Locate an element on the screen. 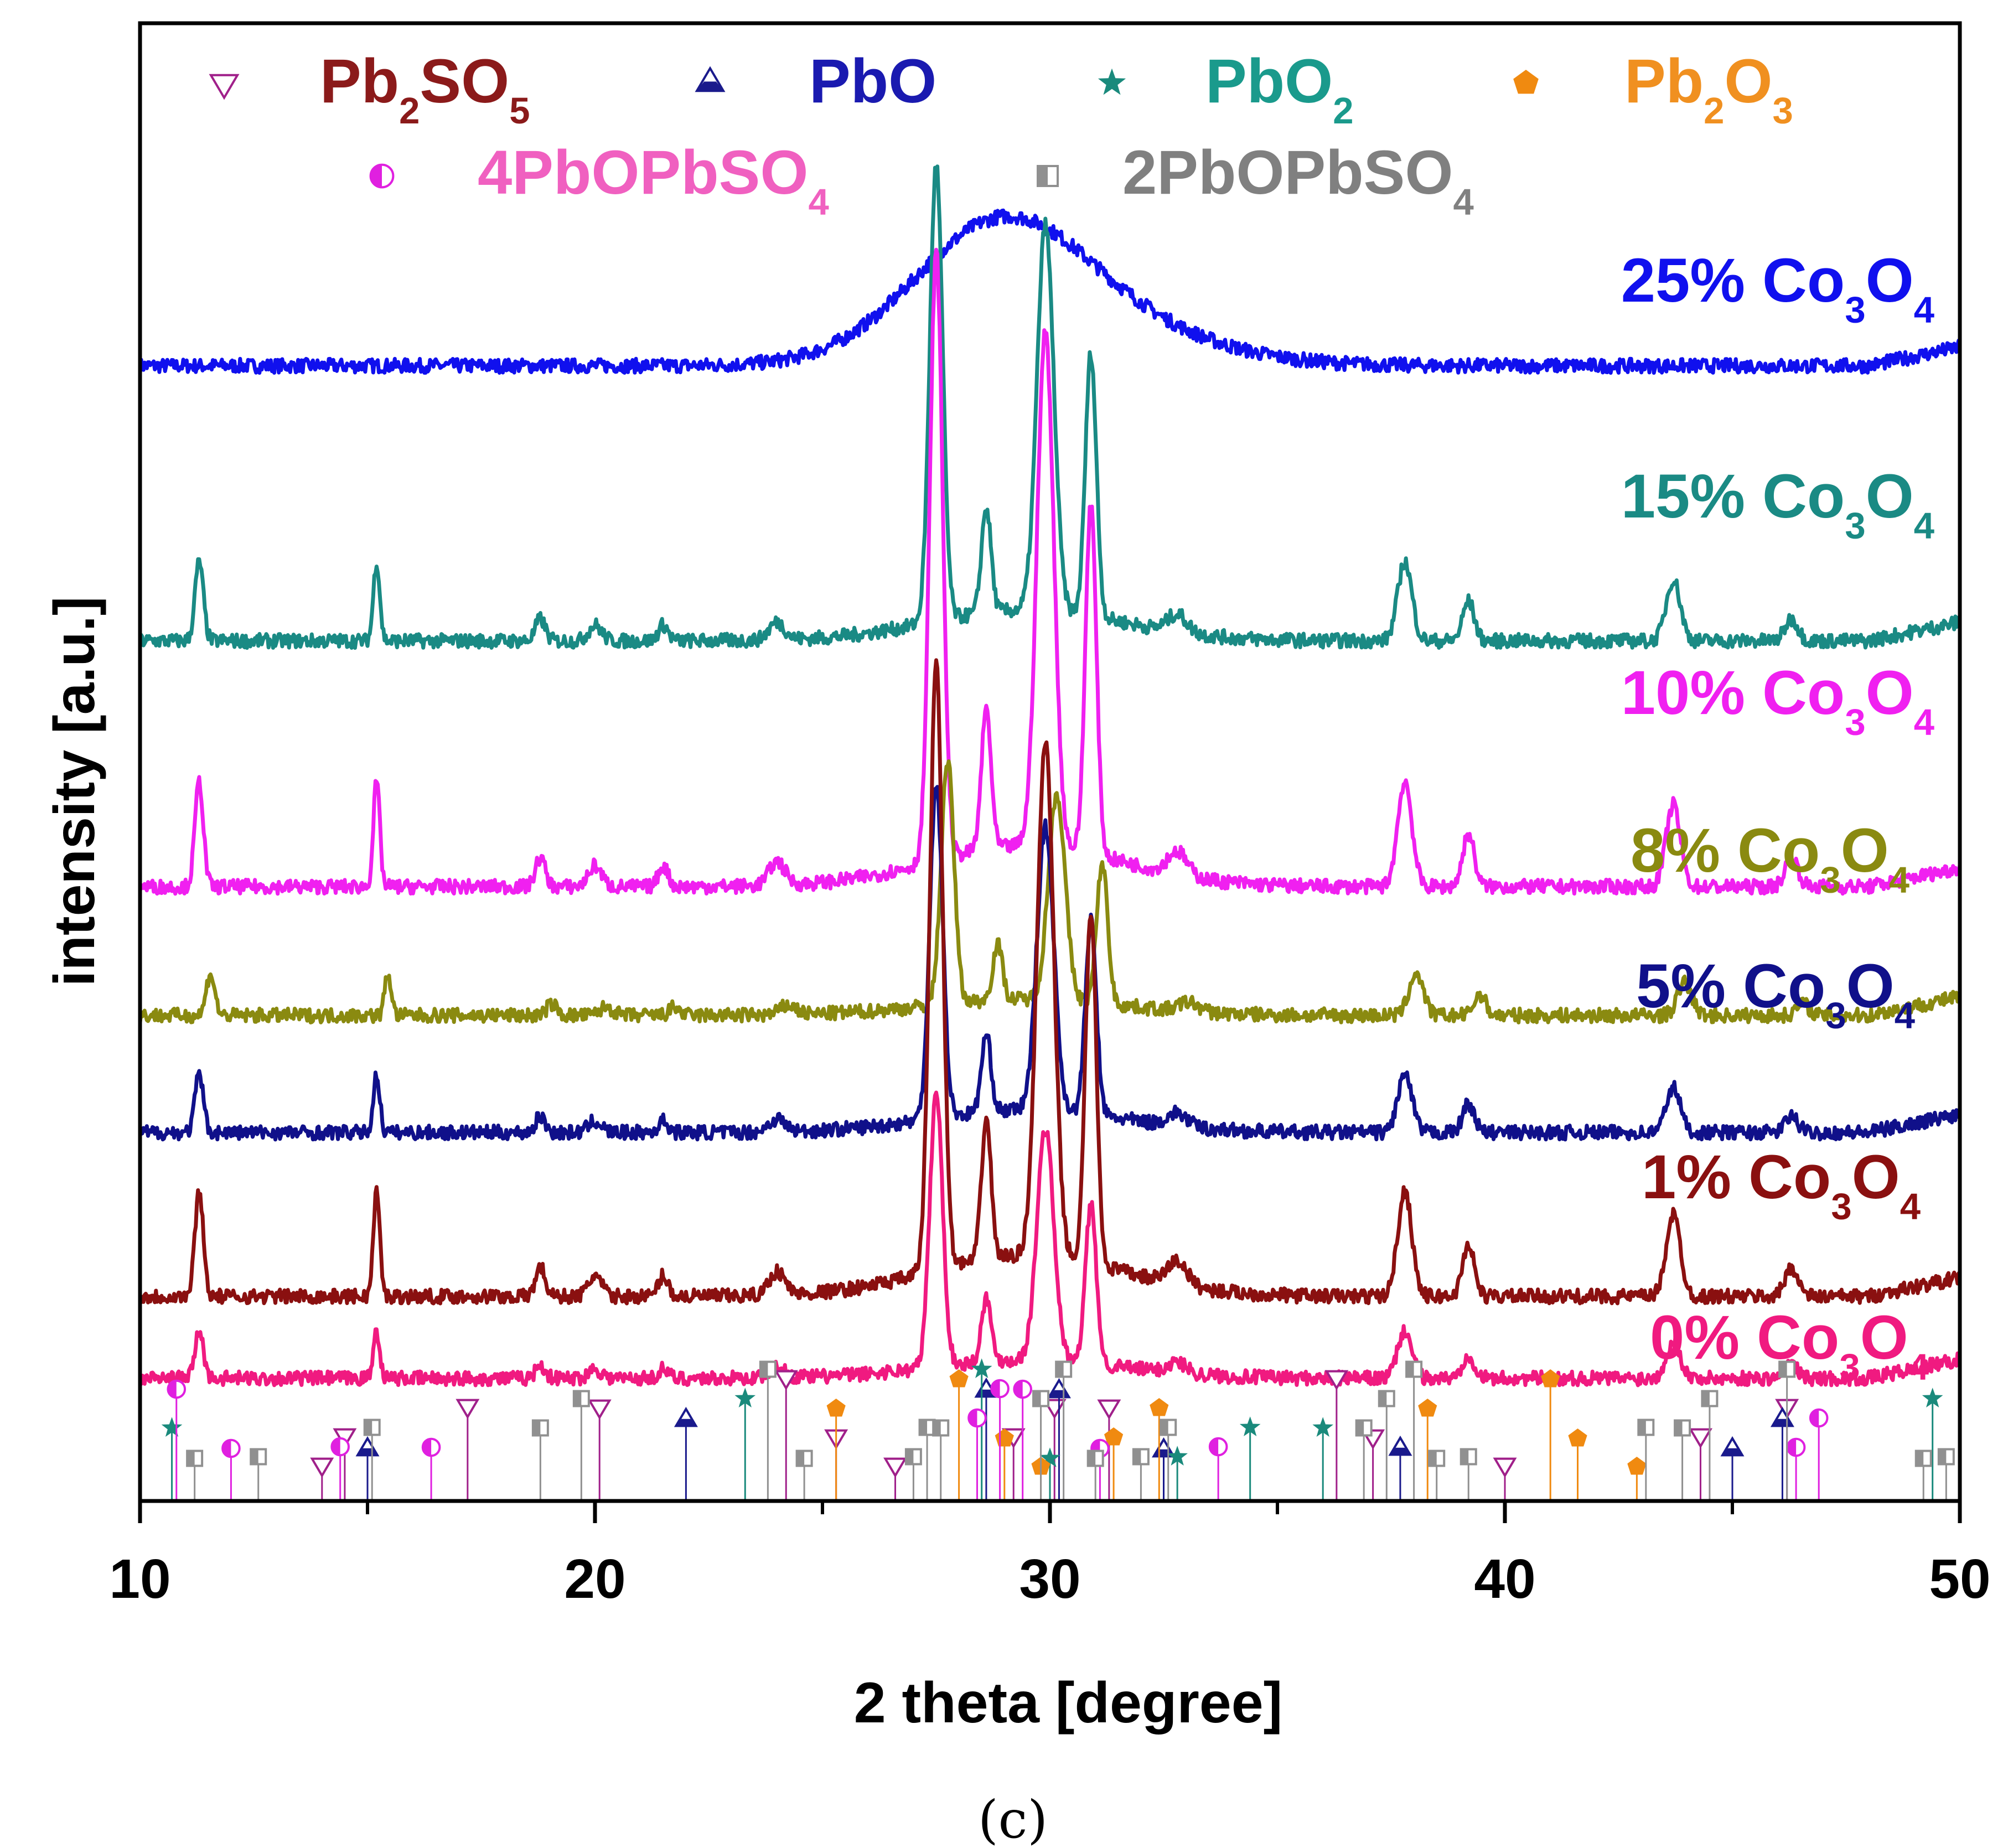  reference-peak-layer is located at coordinates (1058, 1429).